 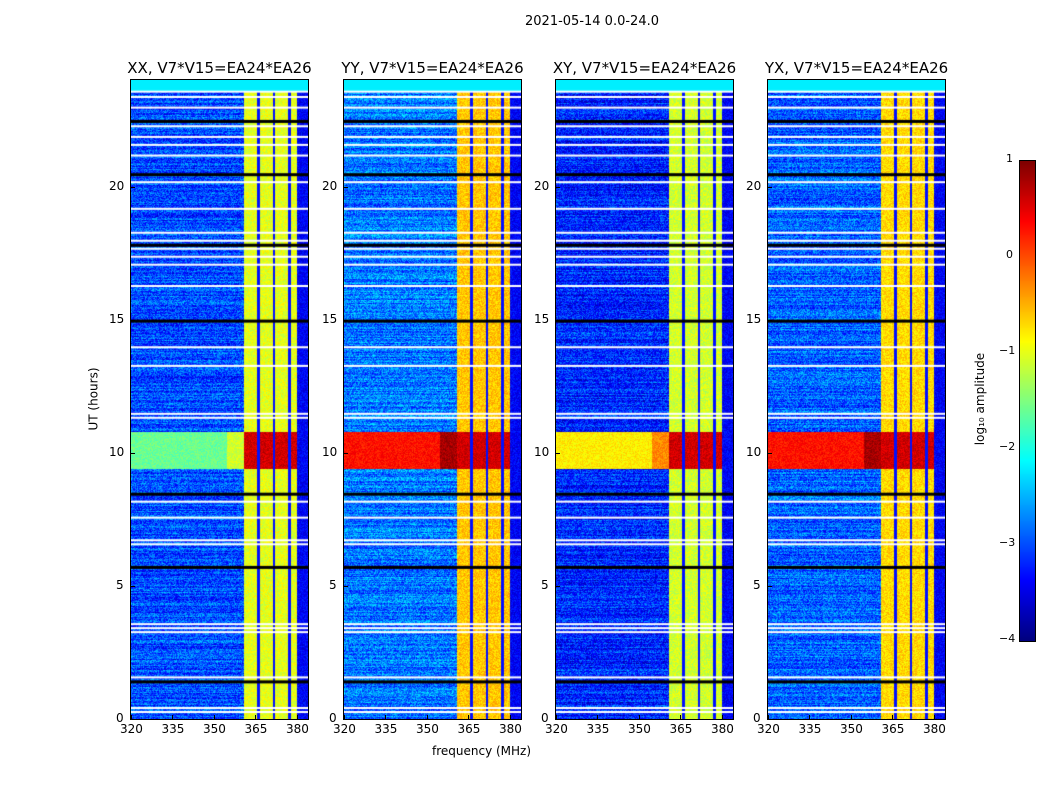 What do you see at coordinates (1007, 638) in the screenshot?
I see `colorbar-tick-label: −4` at bounding box center [1007, 638].